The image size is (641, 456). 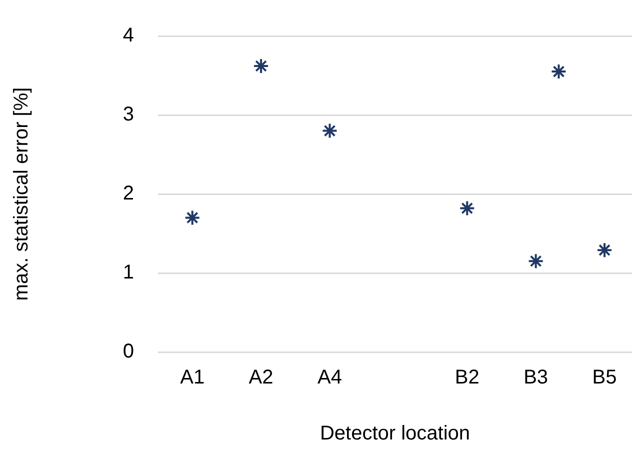 I want to click on y-tick-label: 0, so click(x=128, y=351).